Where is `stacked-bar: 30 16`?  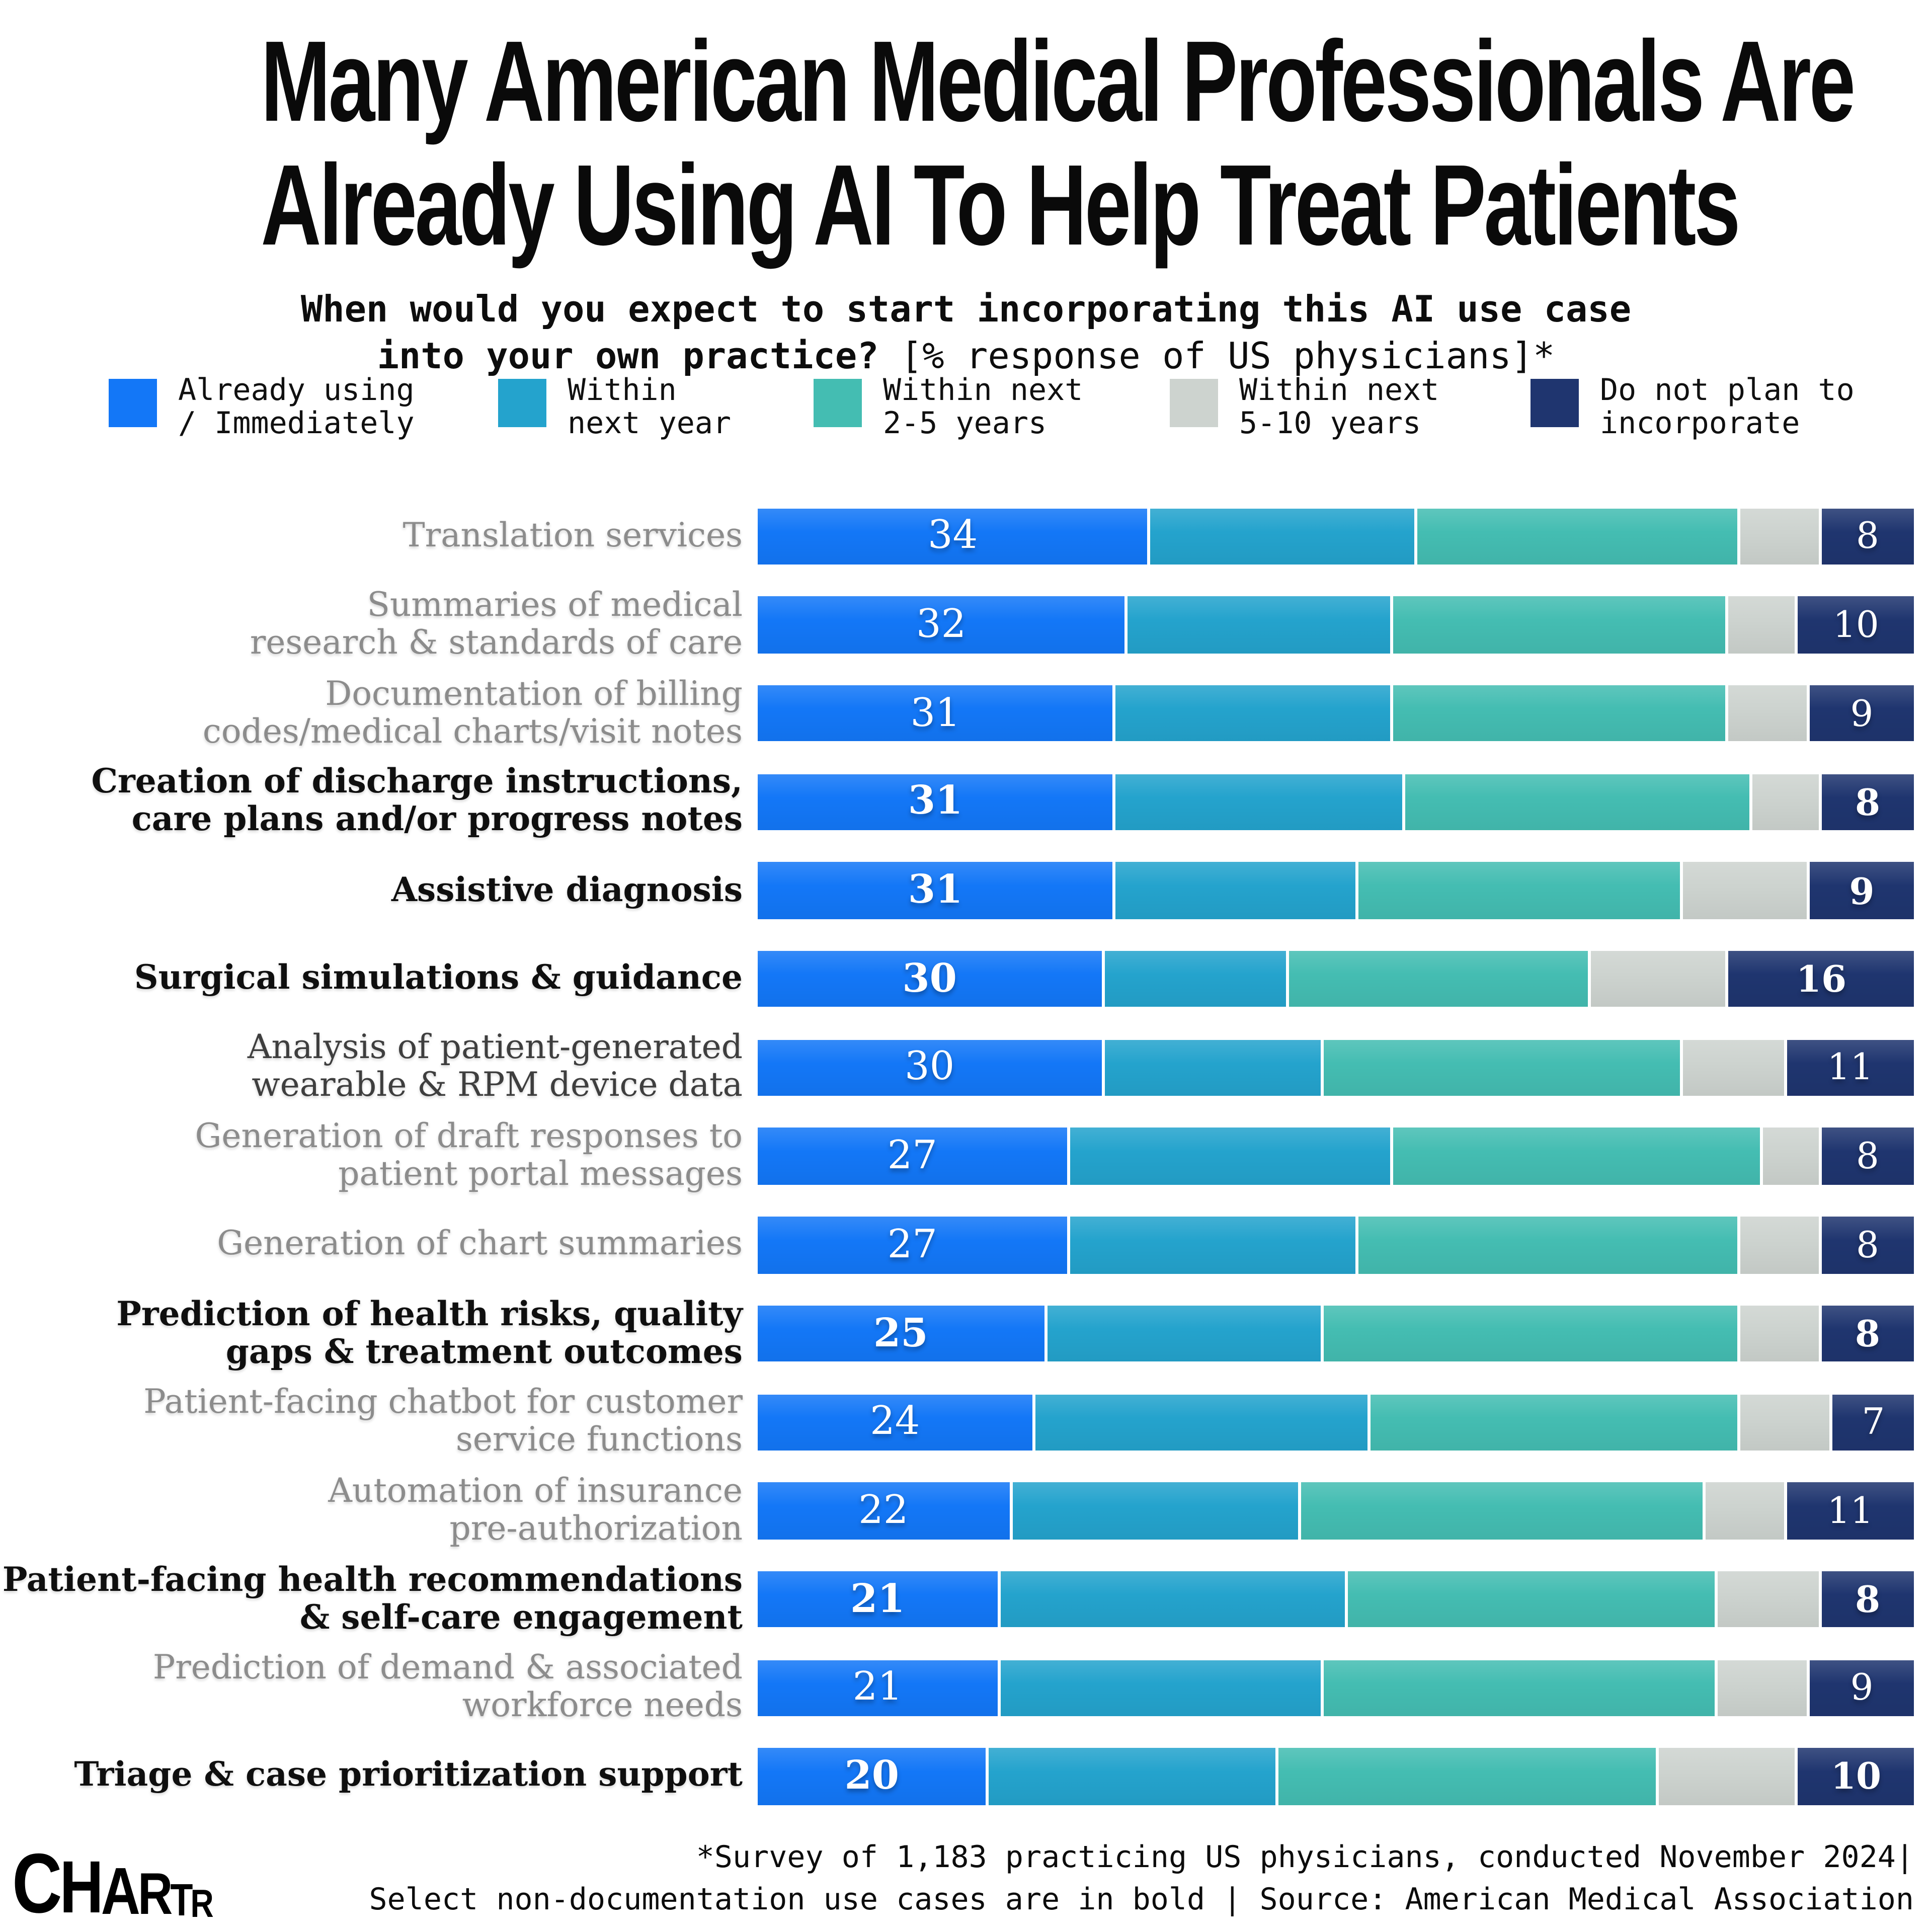
stacked-bar: 30 16 is located at coordinates (1336, 980).